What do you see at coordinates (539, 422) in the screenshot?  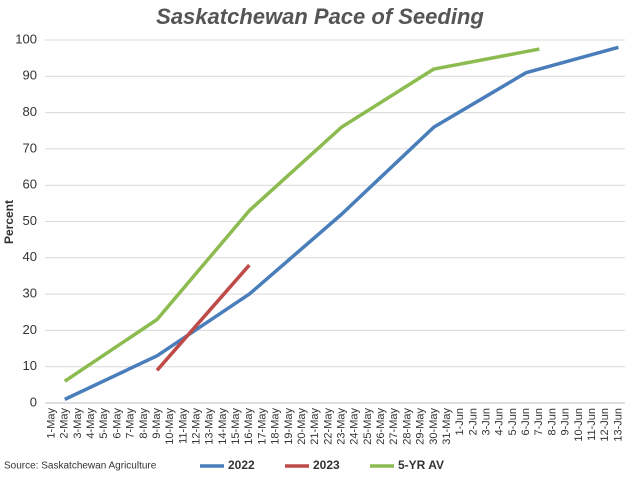 I see `x-tick-label: 7-Jun` at bounding box center [539, 422].